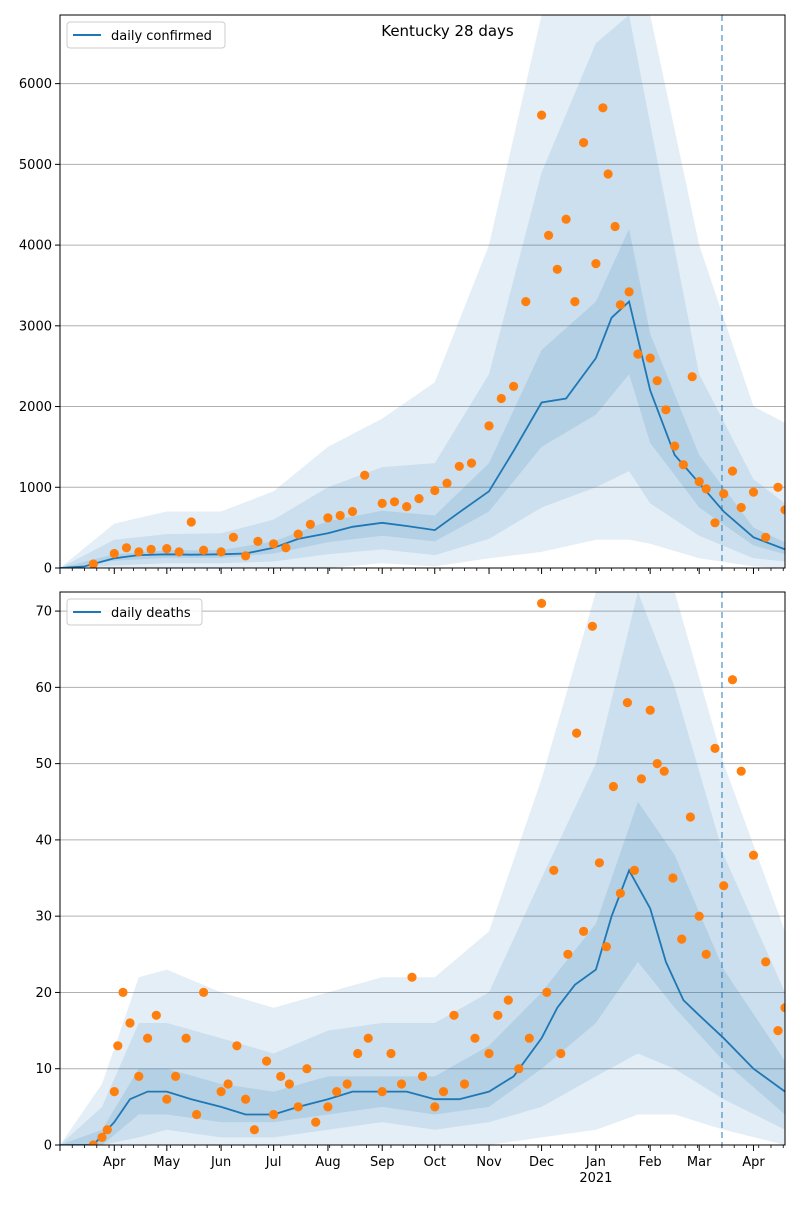 This screenshot has width=800, height=1205. What do you see at coordinates (35, 84) in the screenshot?
I see `y-tick-label: 6000` at bounding box center [35, 84].